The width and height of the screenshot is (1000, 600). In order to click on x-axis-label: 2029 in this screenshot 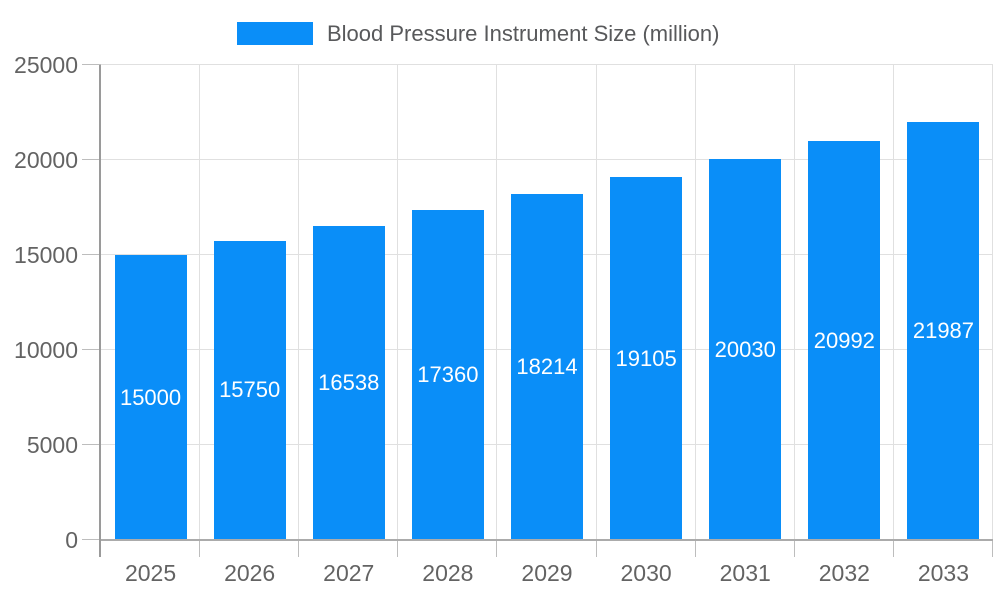, I will do `click(547, 573)`.